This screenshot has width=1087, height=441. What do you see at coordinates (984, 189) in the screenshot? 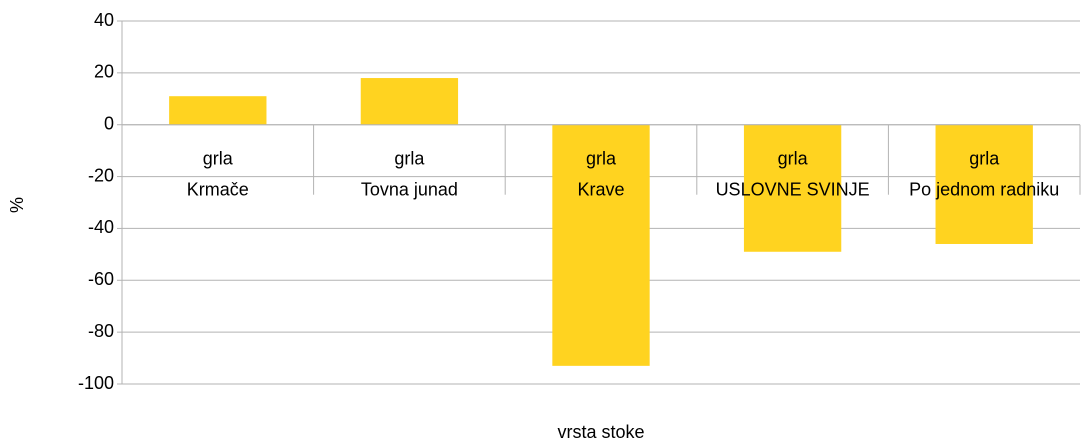
I see `x-tick-label: Po jednom radniku` at bounding box center [984, 189].